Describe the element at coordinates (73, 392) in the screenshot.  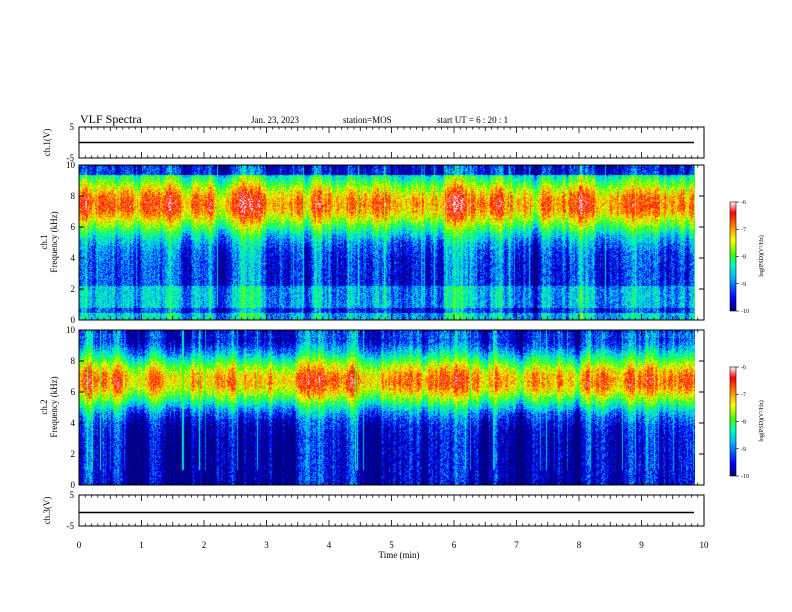
I see `ch2-spectrogram-ytick-label: 6` at that location.